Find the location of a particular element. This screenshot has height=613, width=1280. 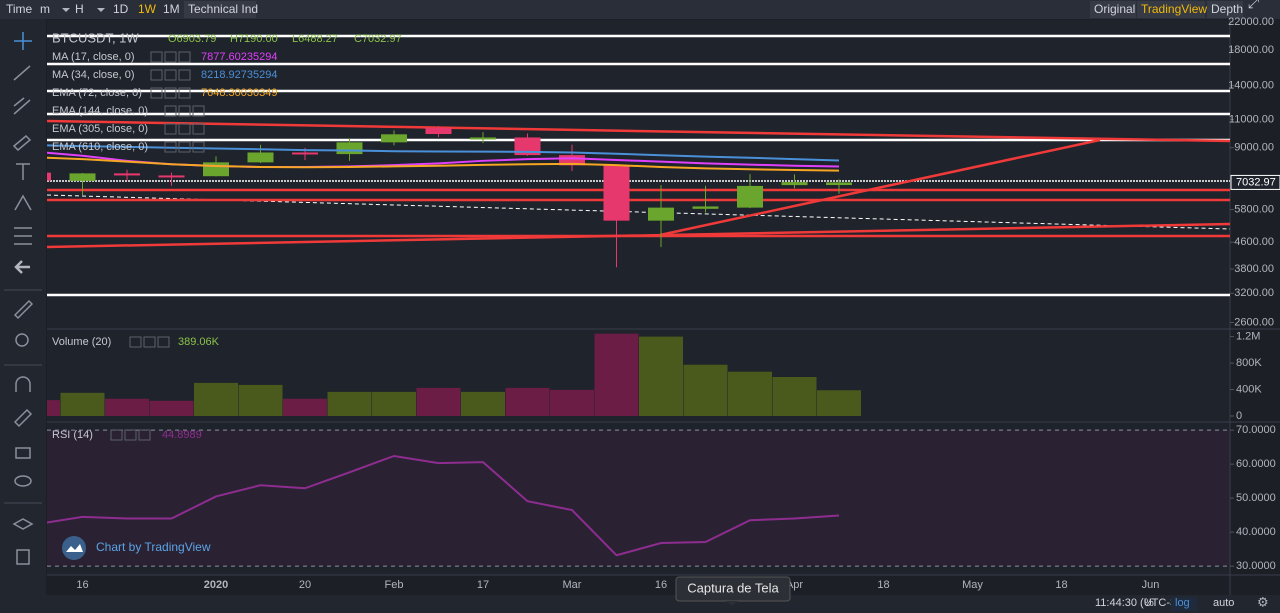

status-button: log is located at coordinates (1182, 603).